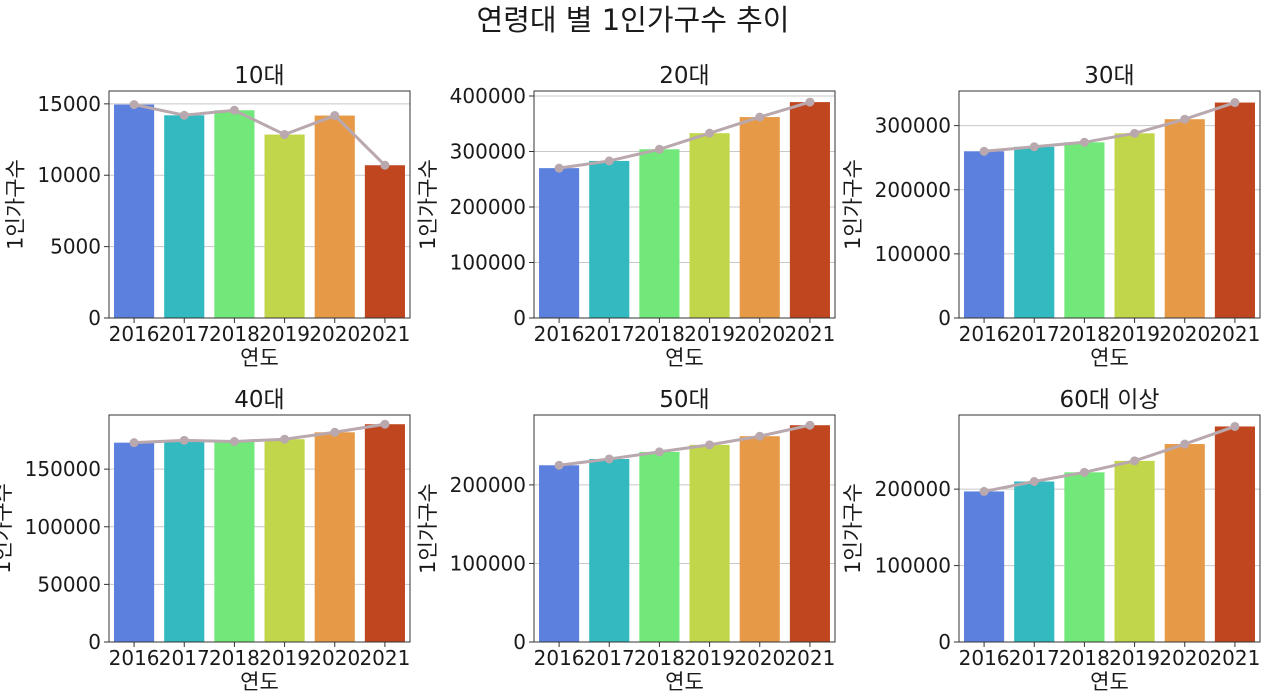 Image resolution: width=1267 pixels, height=698 pixels. What do you see at coordinates (1109, 76) in the screenshot?
I see `subplot-title: 30대` at bounding box center [1109, 76].